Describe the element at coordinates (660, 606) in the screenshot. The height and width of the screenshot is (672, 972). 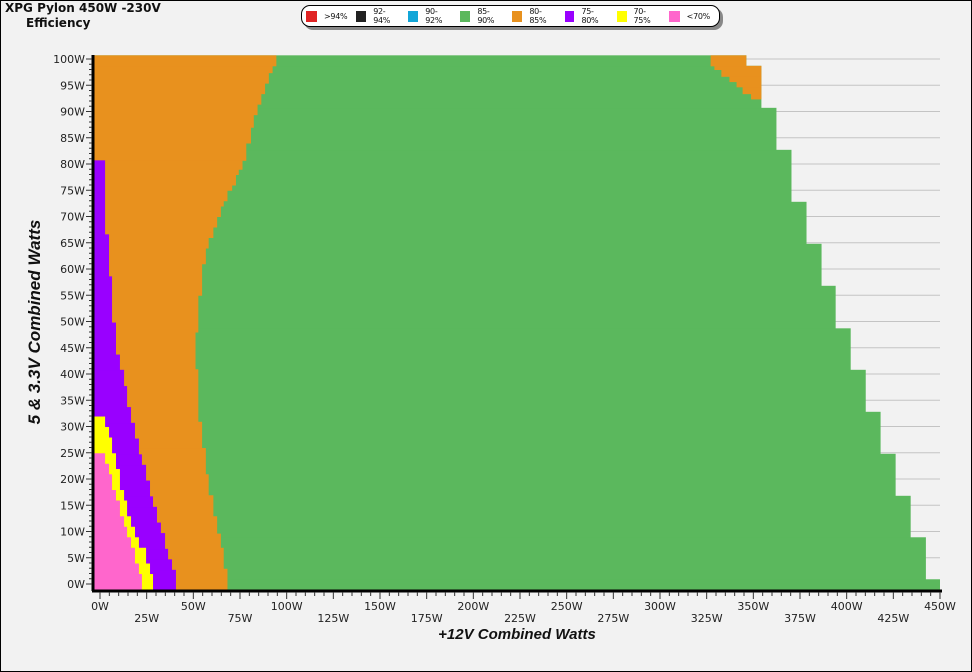
I see `x-tick-label: 300W` at that location.